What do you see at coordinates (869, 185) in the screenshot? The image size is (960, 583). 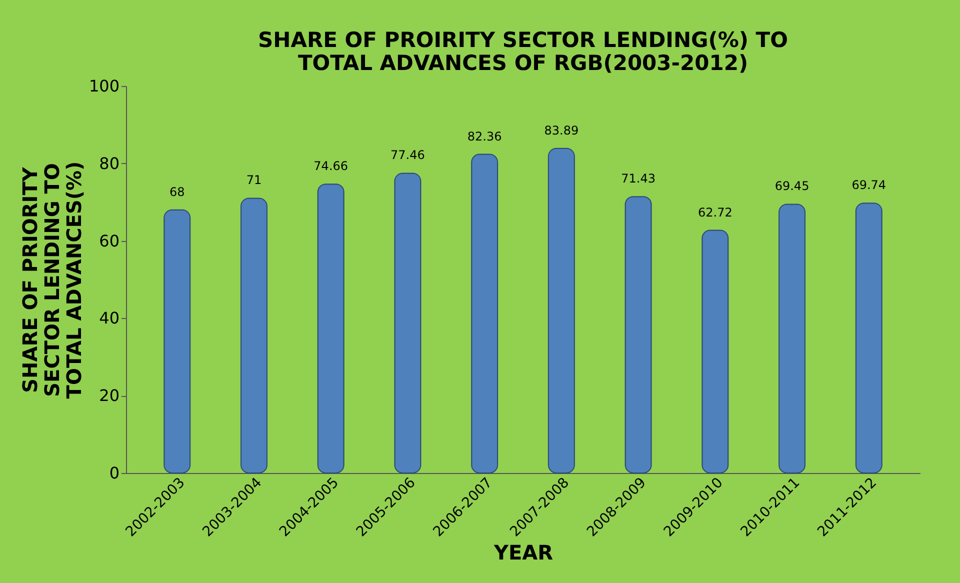 I see `data-label: 69.74` at bounding box center [869, 185].